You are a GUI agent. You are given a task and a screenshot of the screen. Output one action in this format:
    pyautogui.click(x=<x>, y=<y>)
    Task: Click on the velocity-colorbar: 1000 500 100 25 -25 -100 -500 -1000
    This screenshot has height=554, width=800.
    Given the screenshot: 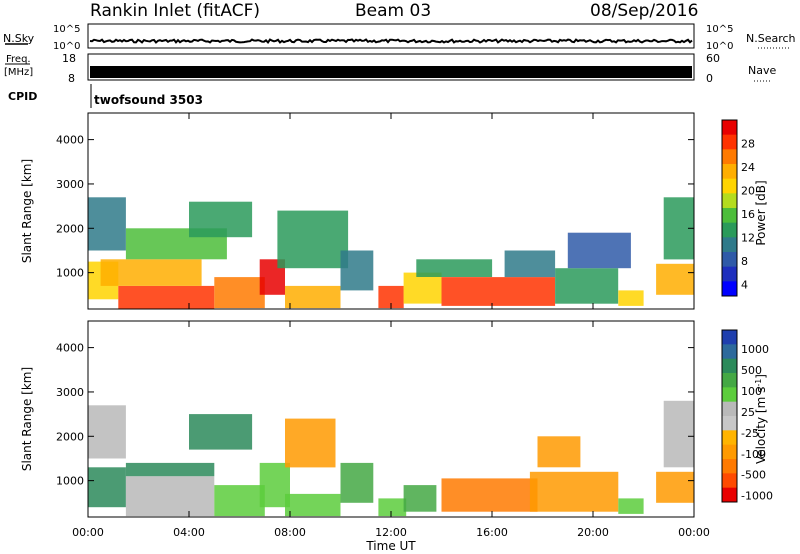 What is the action you would take?
    pyautogui.click(x=747, y=416)
    